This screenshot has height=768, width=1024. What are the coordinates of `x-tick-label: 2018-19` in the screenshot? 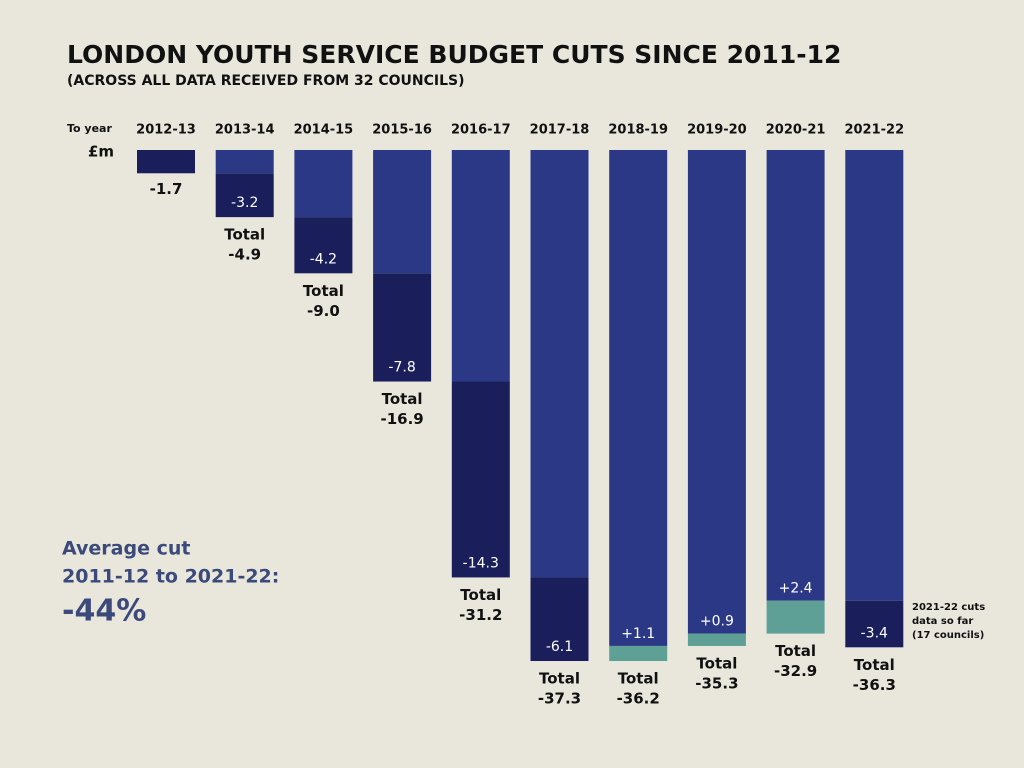 It's located at (638, 130).